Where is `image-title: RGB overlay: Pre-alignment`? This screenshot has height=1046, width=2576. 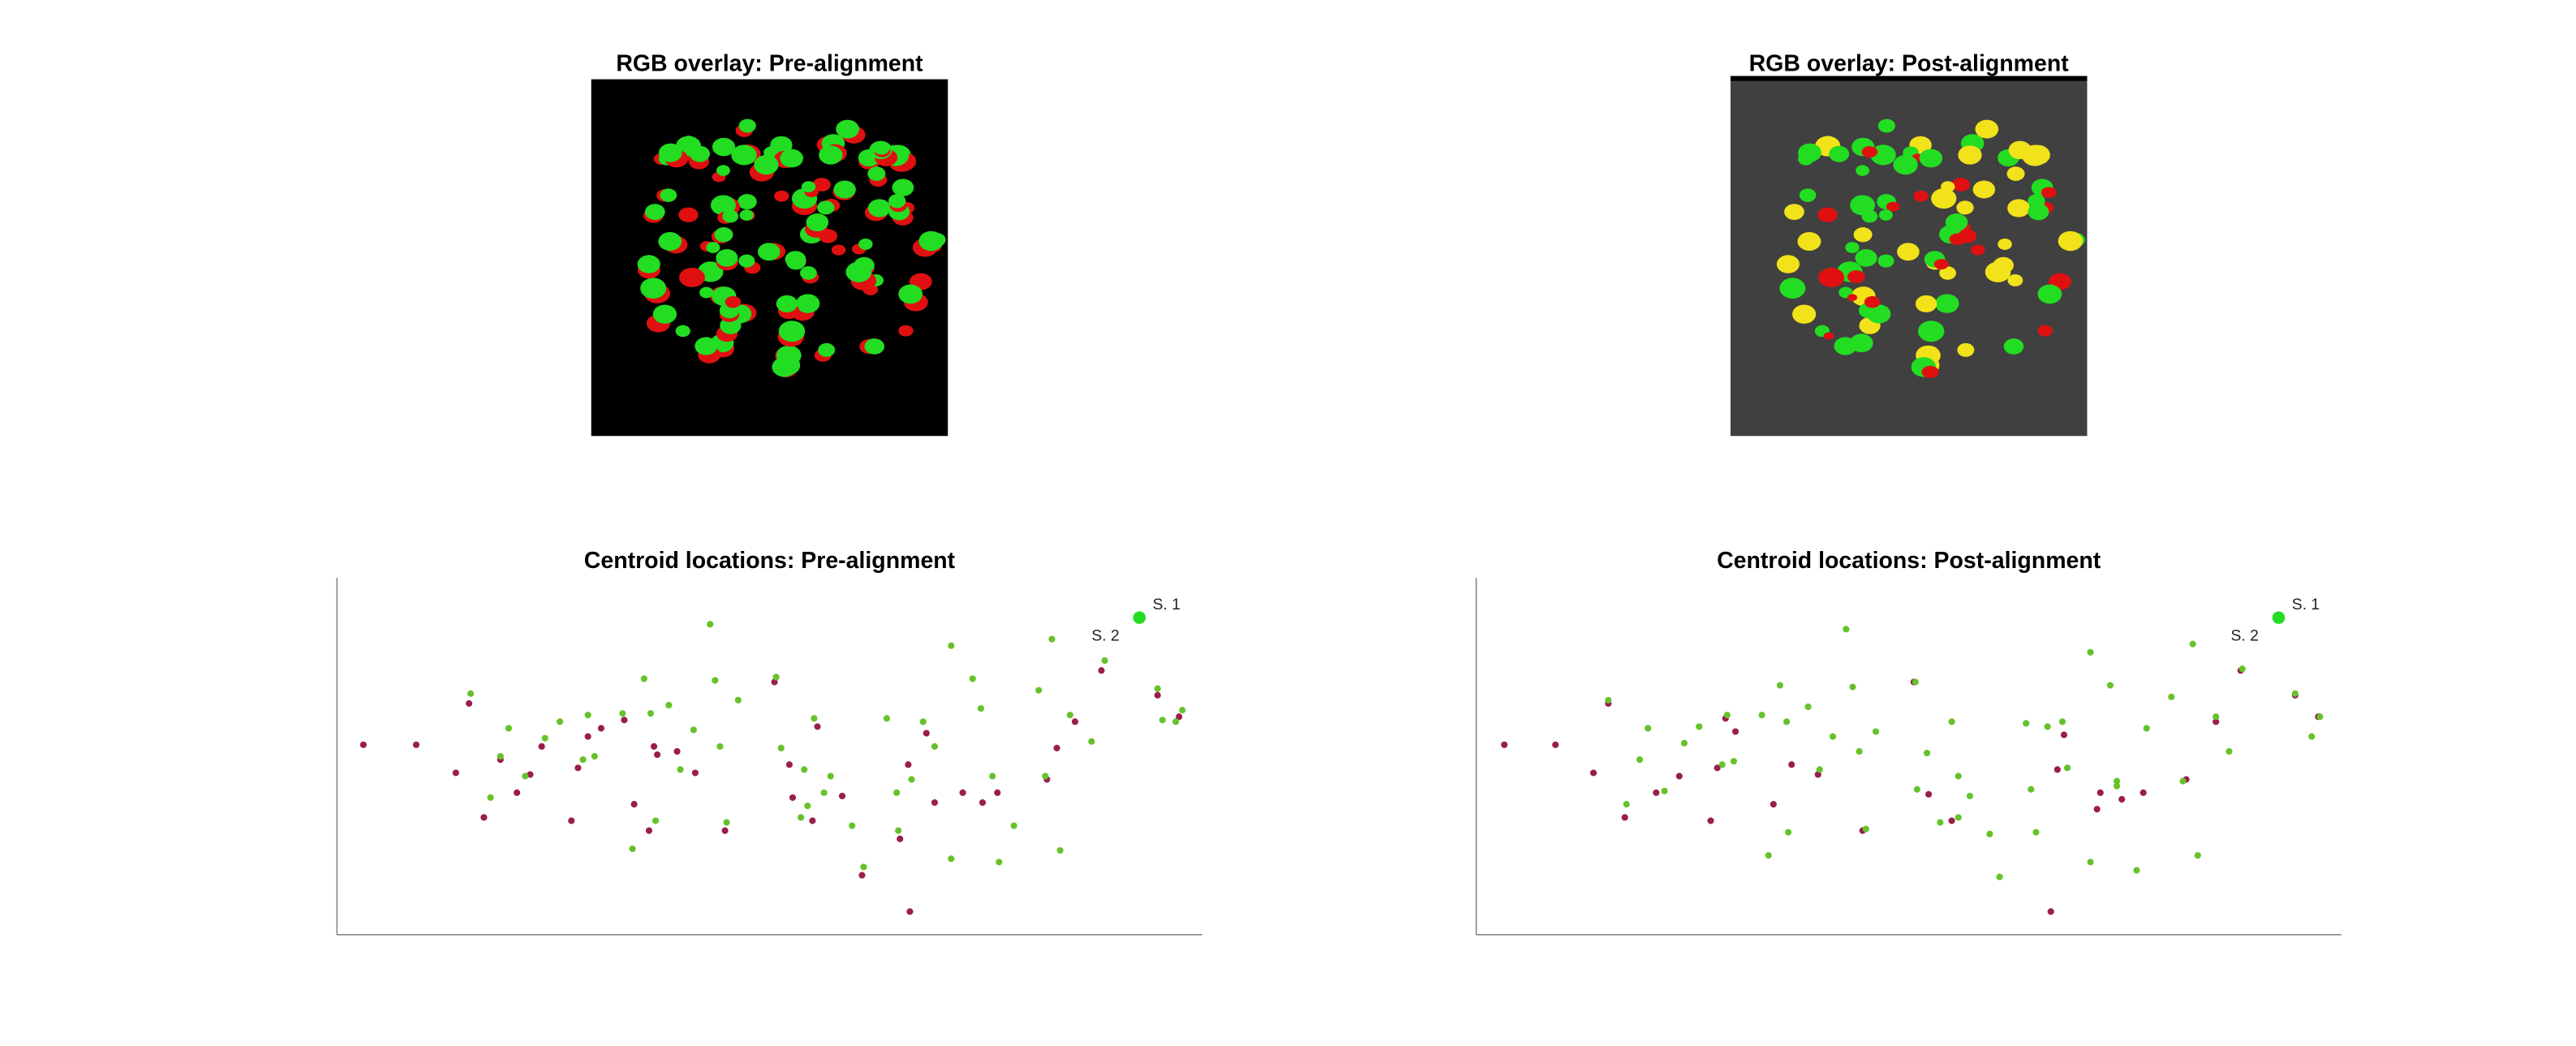
image-title: RGB overlay: Pre-alignment is located at coordinates (769, 64).